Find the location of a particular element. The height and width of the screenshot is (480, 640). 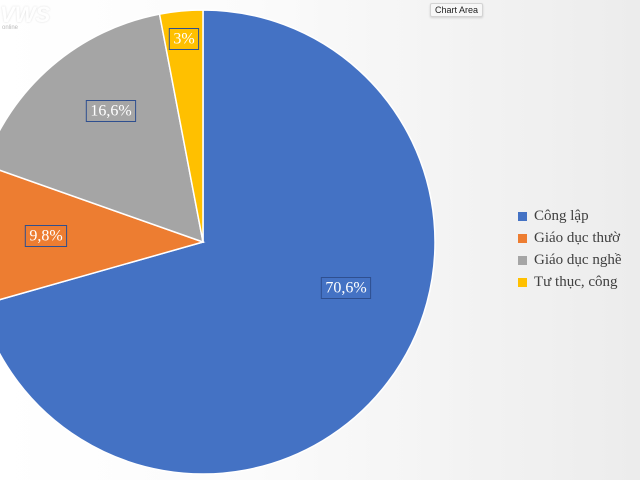

pie-slice-giao-duc-thuong-xuyen is located at coordinates (103, 235).